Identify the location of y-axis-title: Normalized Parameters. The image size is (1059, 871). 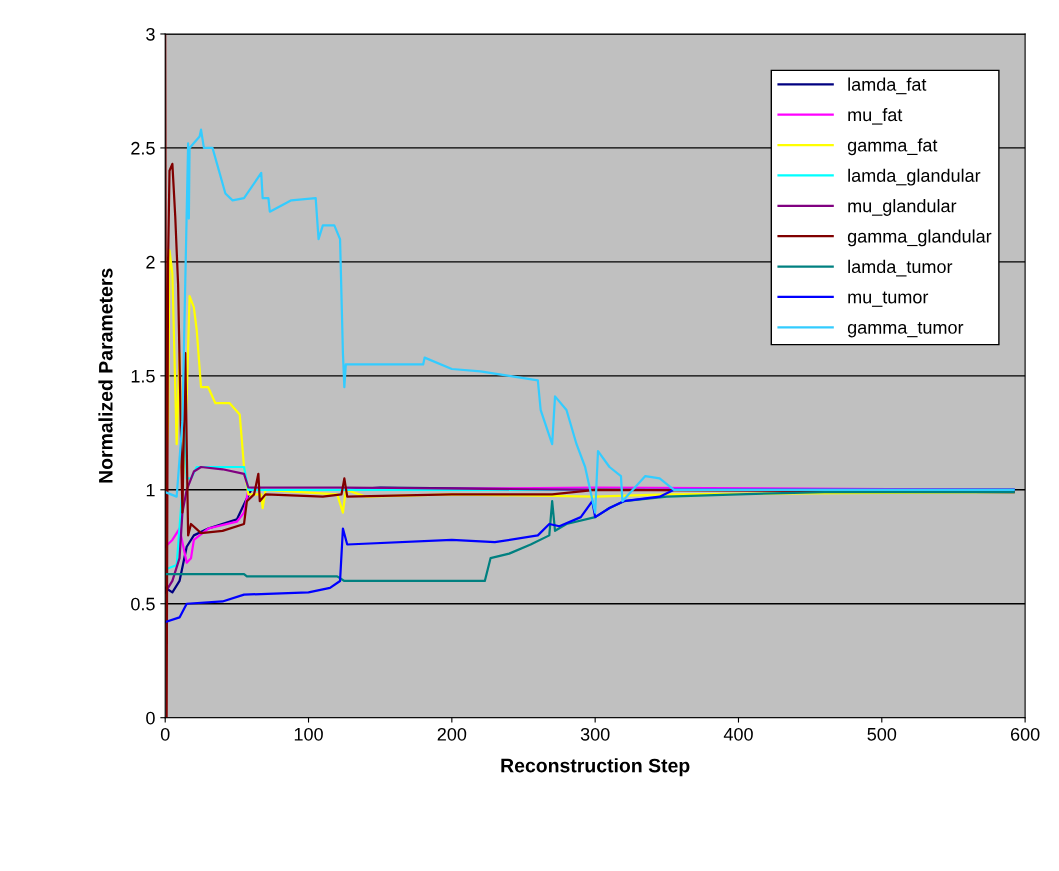
(105, 375).